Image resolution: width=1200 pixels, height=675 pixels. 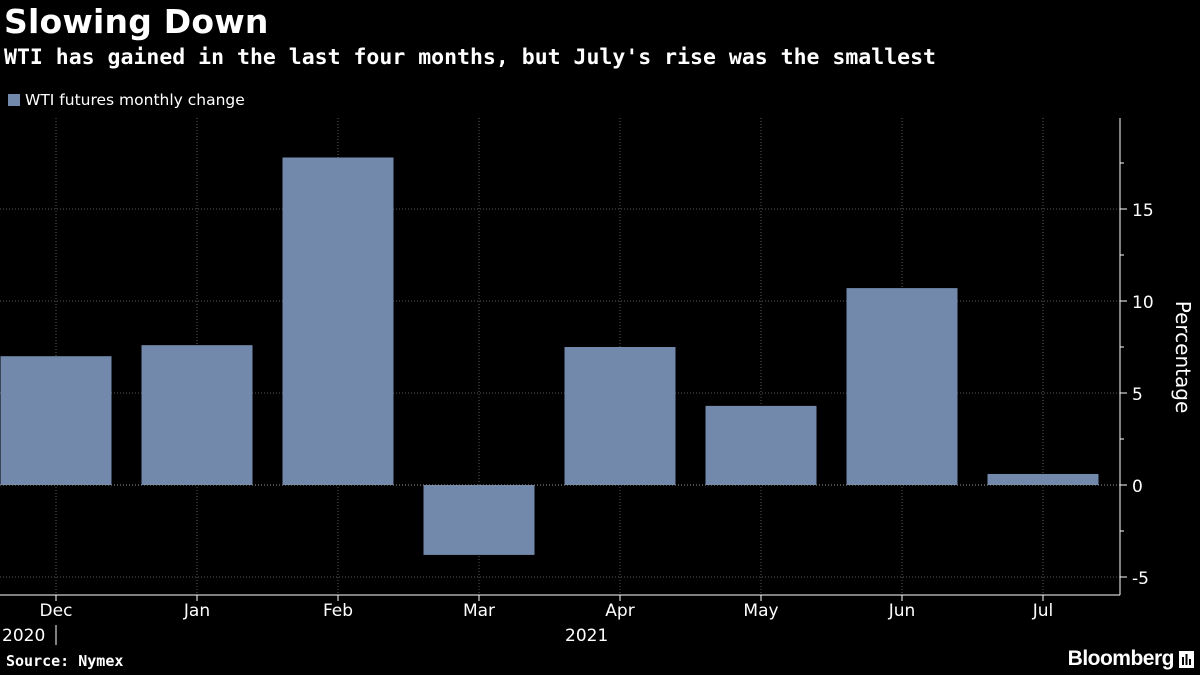 What do you see at coordinates (56, 611) in the screenshot?
I see `x-tick-label-dec: Dec` at bounding box center [56, 611].